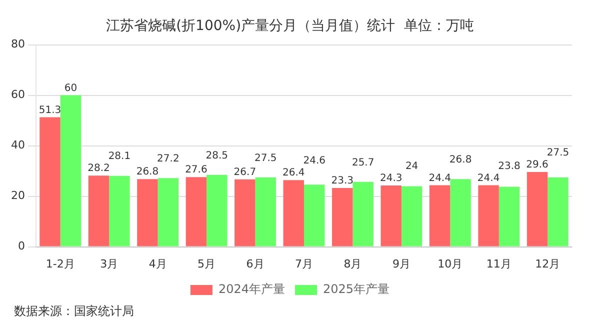 Image resolution: width=590 pixels, height=330 pixels. Describe the element at coordinates (342, 181) in the screenshot. I see `data-label: 23.3` at that location.